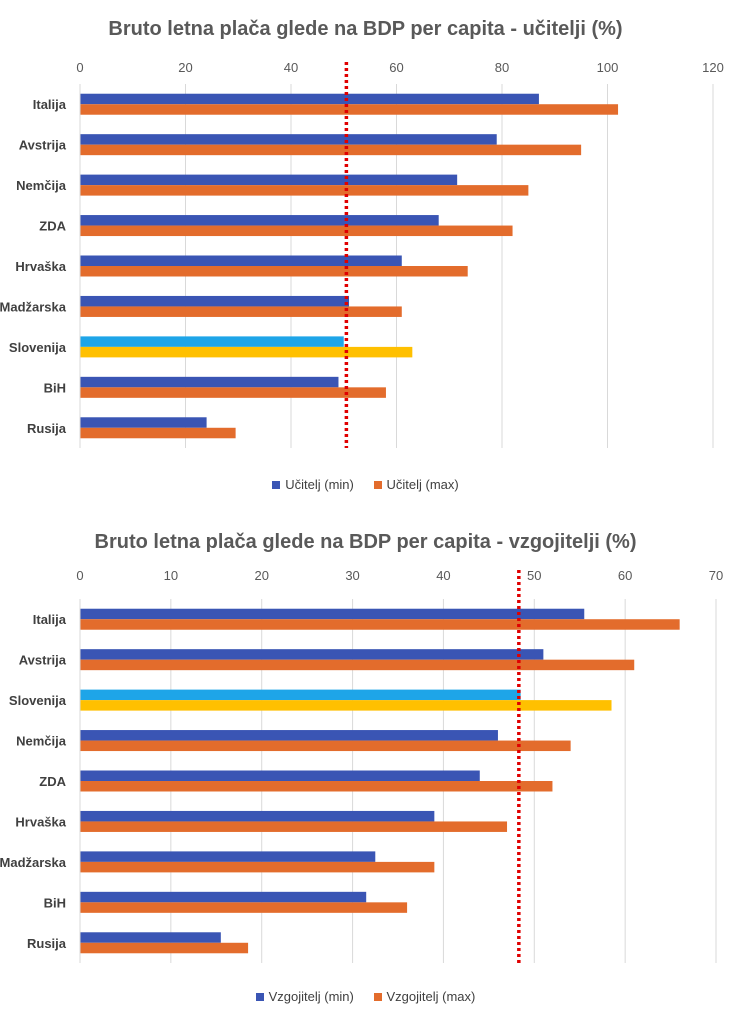 This screenshot has height=1023, width=731. What do you see at coordinates (716, 575) in the screenshot?
I see `x-tick-label: 70` at bounding box center [716, 575].